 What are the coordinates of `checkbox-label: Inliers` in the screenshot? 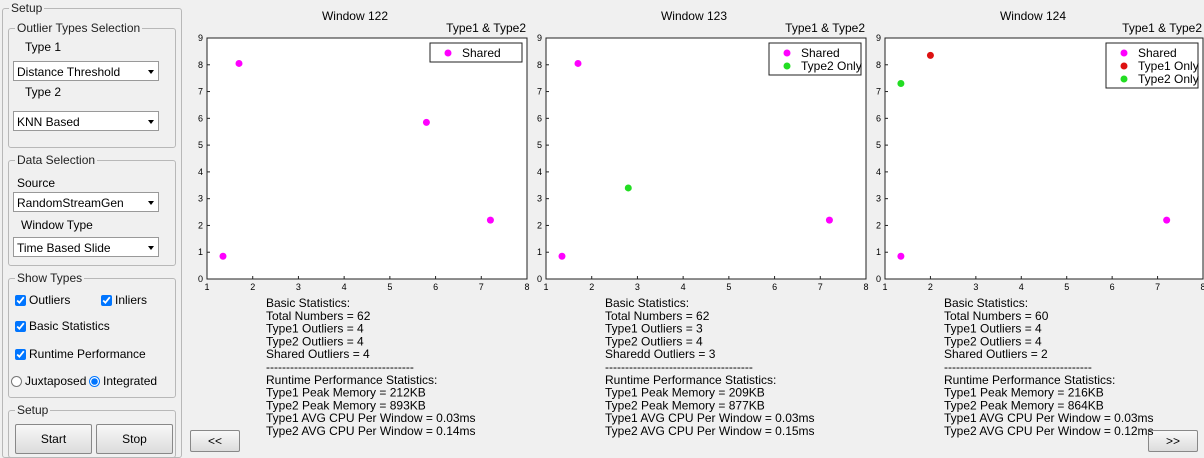 It's located at (131, 300).